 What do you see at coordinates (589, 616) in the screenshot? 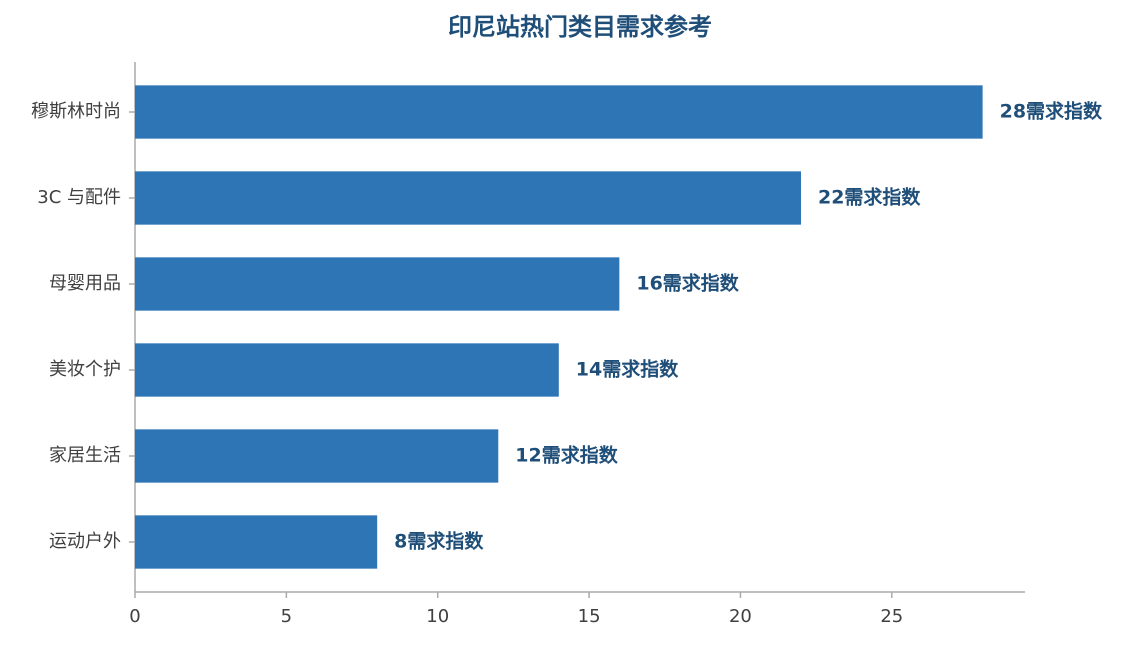
I see `x-tick-label: 15` at bounding box center [589, 616].